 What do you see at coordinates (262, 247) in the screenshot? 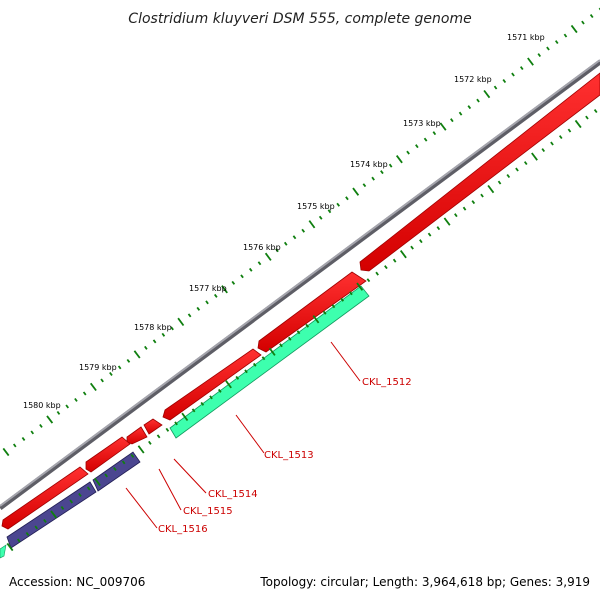
I see `tick-label: 1576 kbp` at bounding box center [262, 247].